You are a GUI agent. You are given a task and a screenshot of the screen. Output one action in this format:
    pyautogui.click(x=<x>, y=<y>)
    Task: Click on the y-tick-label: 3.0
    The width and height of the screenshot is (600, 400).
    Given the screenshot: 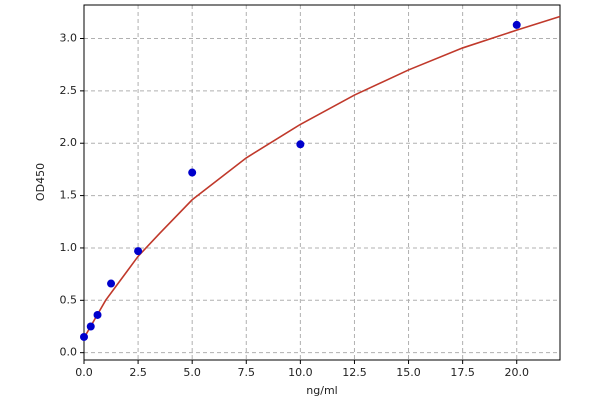 What is the action you would take?
    pyautogui.click(x=69, y=38)
    